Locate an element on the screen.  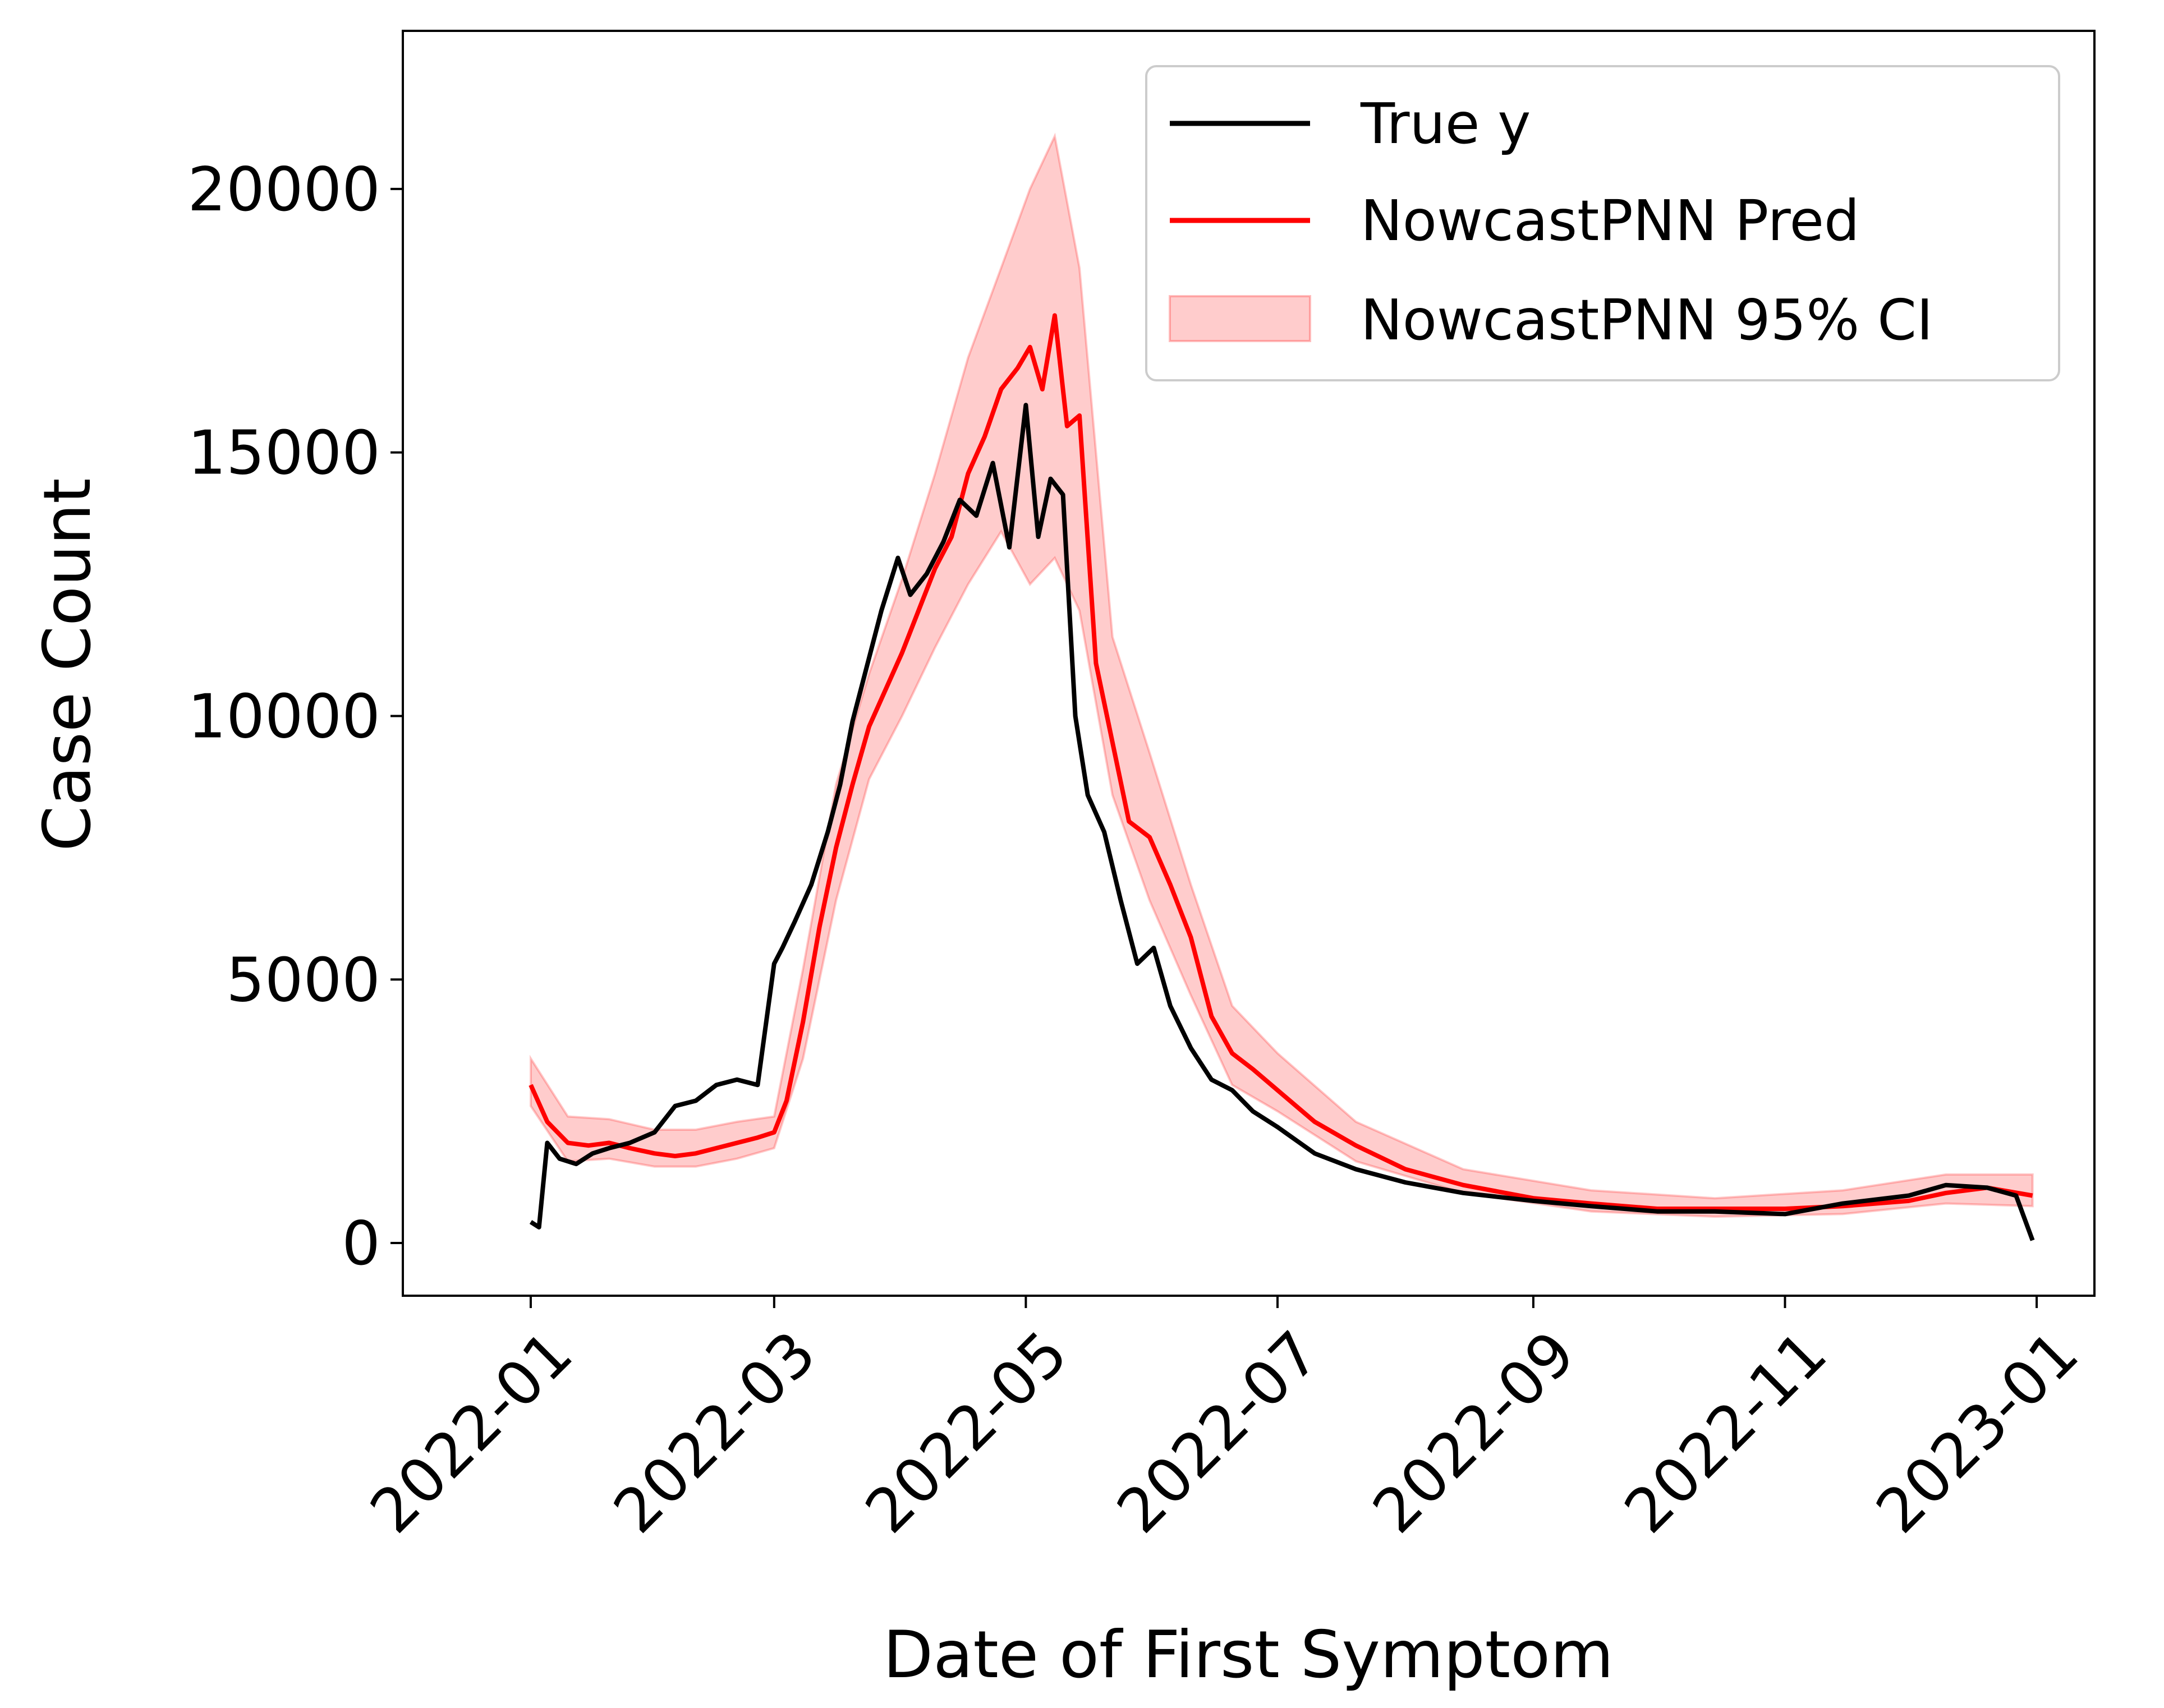
legend-label-ci: NowcastPNN 95% CI is located at coordinates (1647, 320).